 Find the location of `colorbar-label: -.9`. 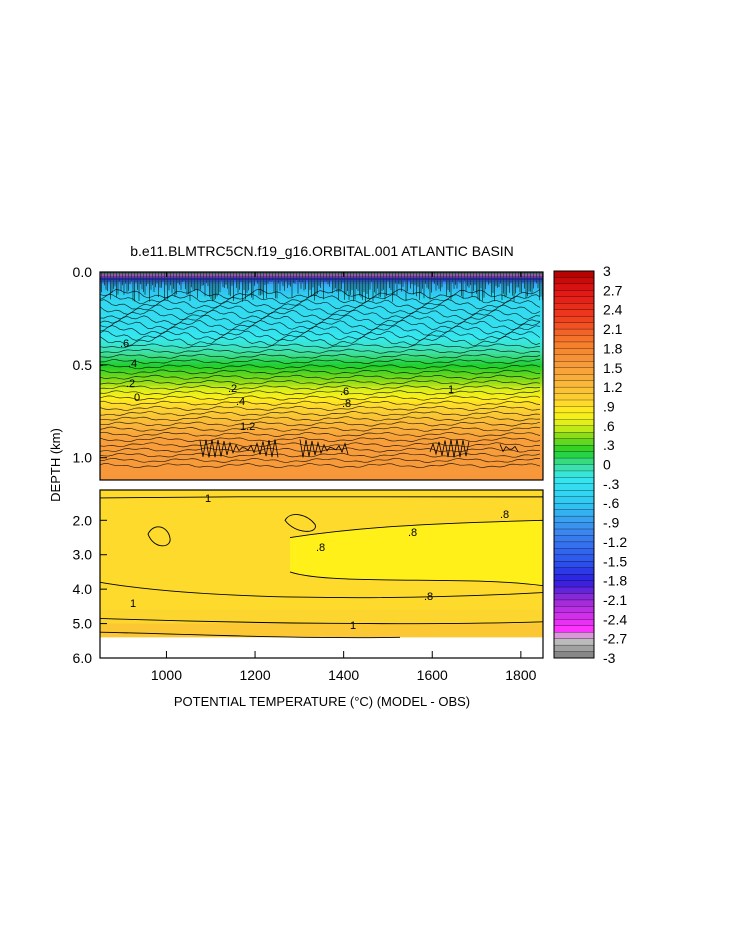

colorbar-label: -.9 is located at coordinates (611, 523).